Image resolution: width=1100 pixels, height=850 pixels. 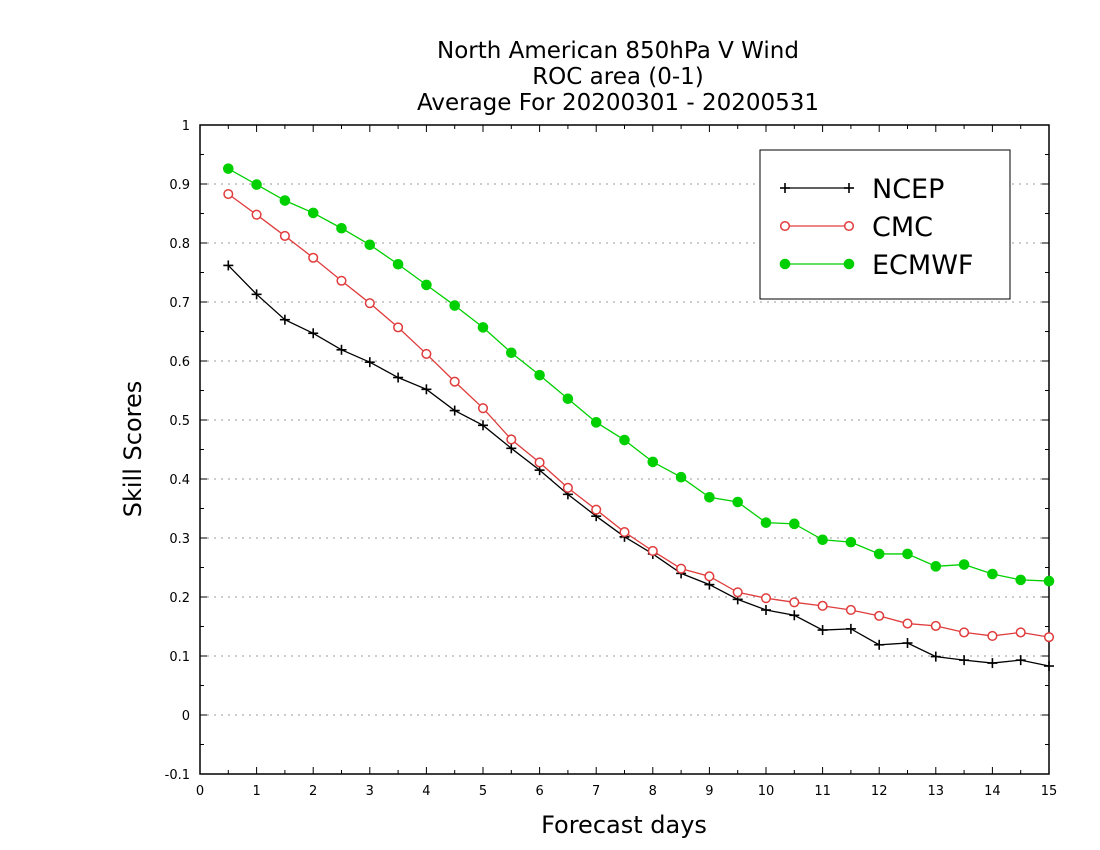 What do you see at coordinates (179, 185) in the screenshot?
I see `y-tick-label: 0.9` at bounding box center [179, 185].